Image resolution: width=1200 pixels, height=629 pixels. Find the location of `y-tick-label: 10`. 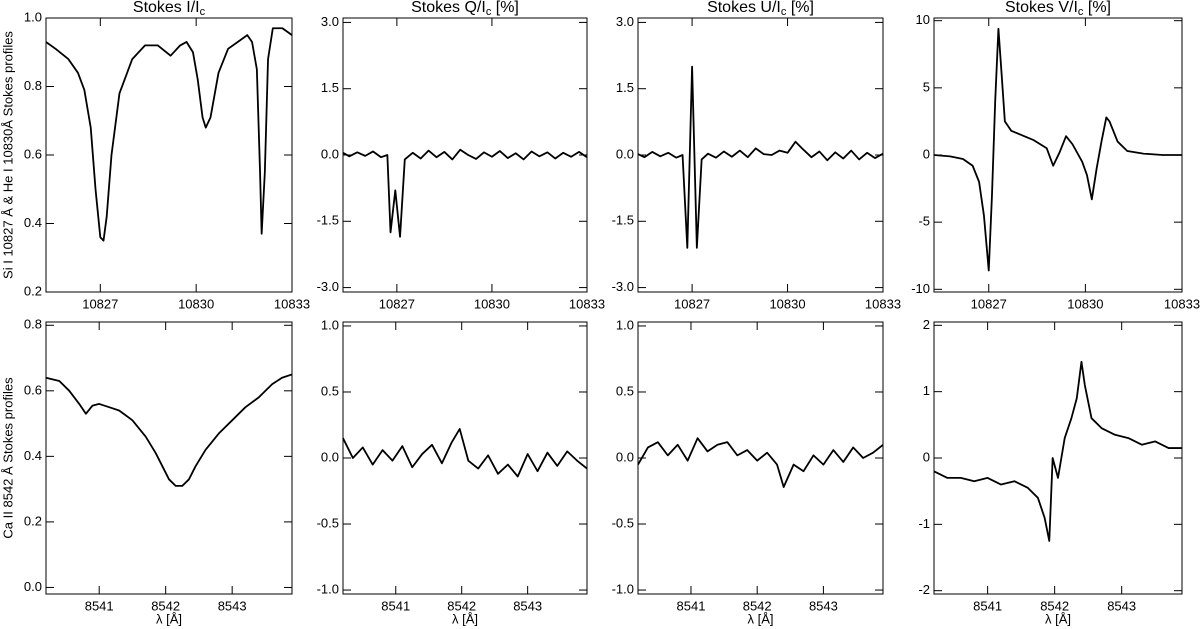

y-tick-label: 10 is located at coordinates (923, 19).